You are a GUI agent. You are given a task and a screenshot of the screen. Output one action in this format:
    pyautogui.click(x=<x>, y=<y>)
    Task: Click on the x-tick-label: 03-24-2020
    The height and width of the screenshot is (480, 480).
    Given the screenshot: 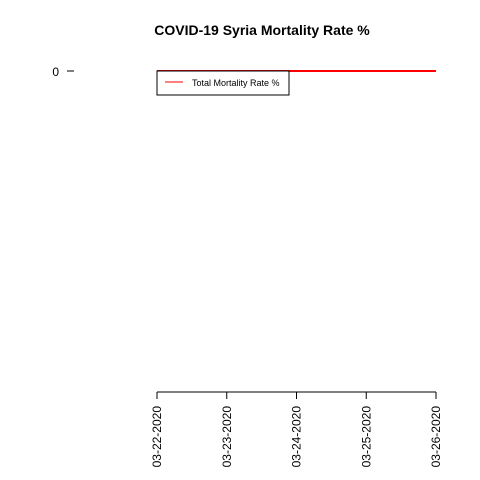 What is the action you would take?
    pyautogui.click(x=297, y=437)
    